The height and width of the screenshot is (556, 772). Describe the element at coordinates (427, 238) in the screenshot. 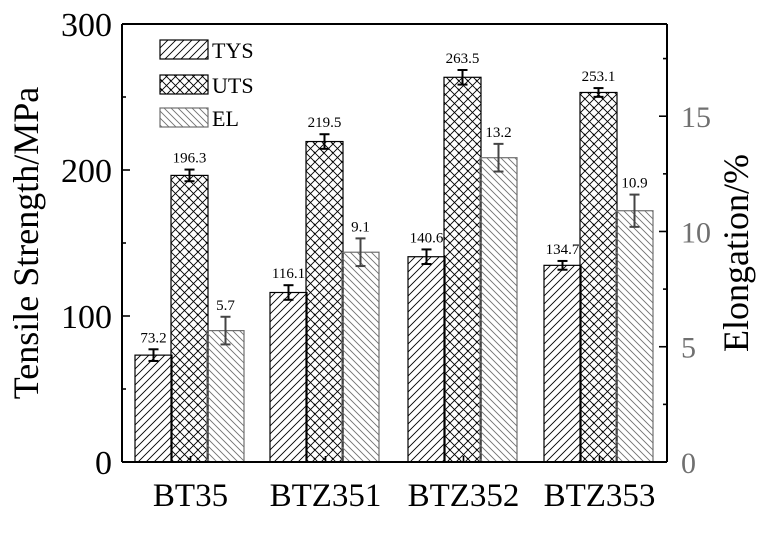

I see `data-label-tys-btz352: 140.6` at that location.